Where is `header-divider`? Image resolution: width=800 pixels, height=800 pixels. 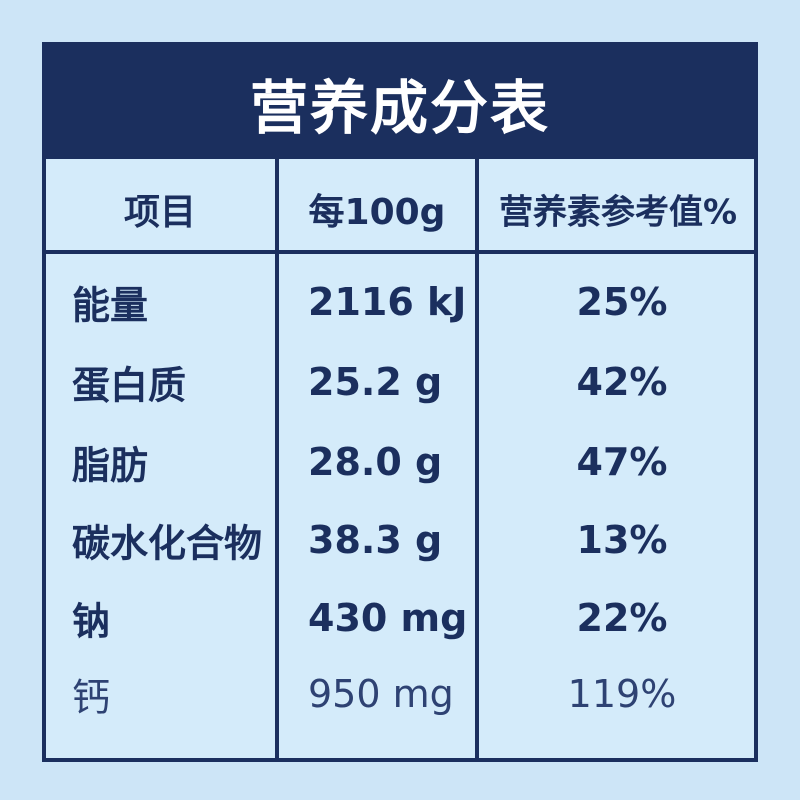 header-divider is located at coordinates (400, 252).